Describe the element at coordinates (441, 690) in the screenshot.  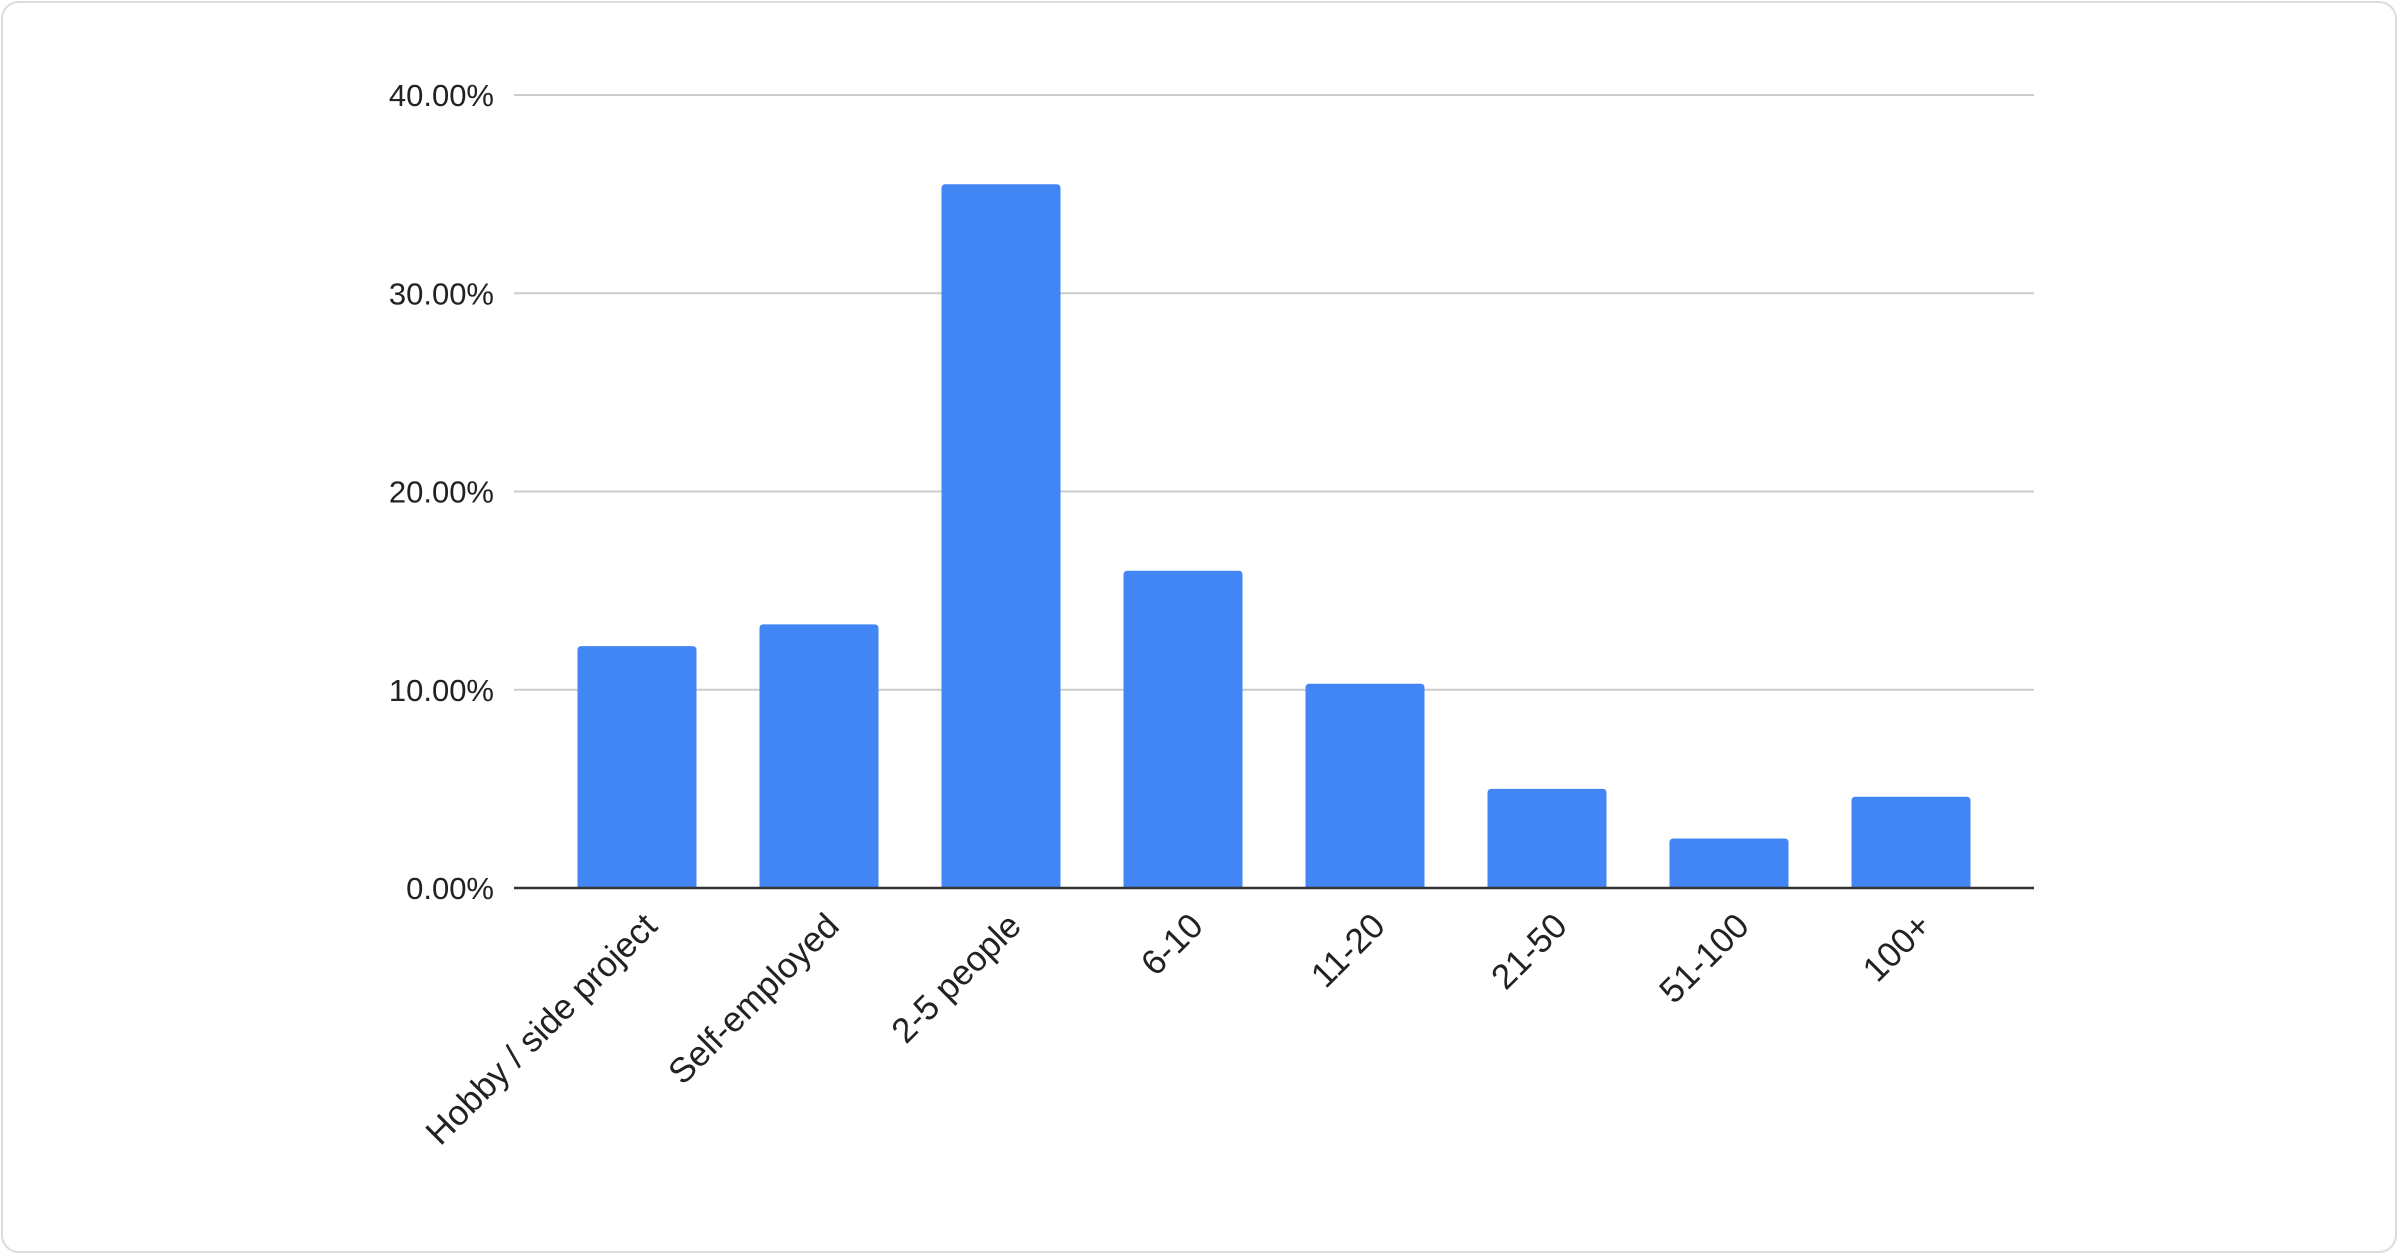
I see `y-tick-label: 10.00%` at that location.